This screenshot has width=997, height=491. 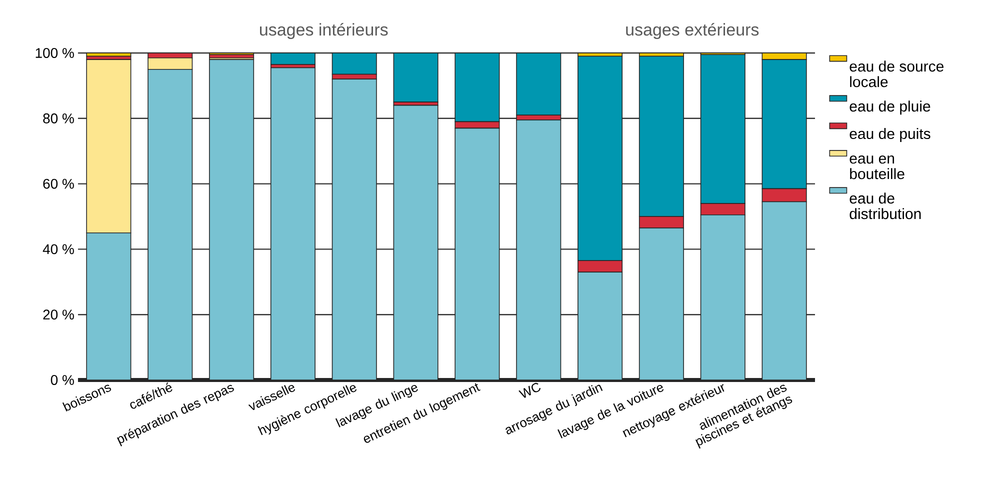 I want to click on y-tick-label: 60 %, so click(x=58, y=183).